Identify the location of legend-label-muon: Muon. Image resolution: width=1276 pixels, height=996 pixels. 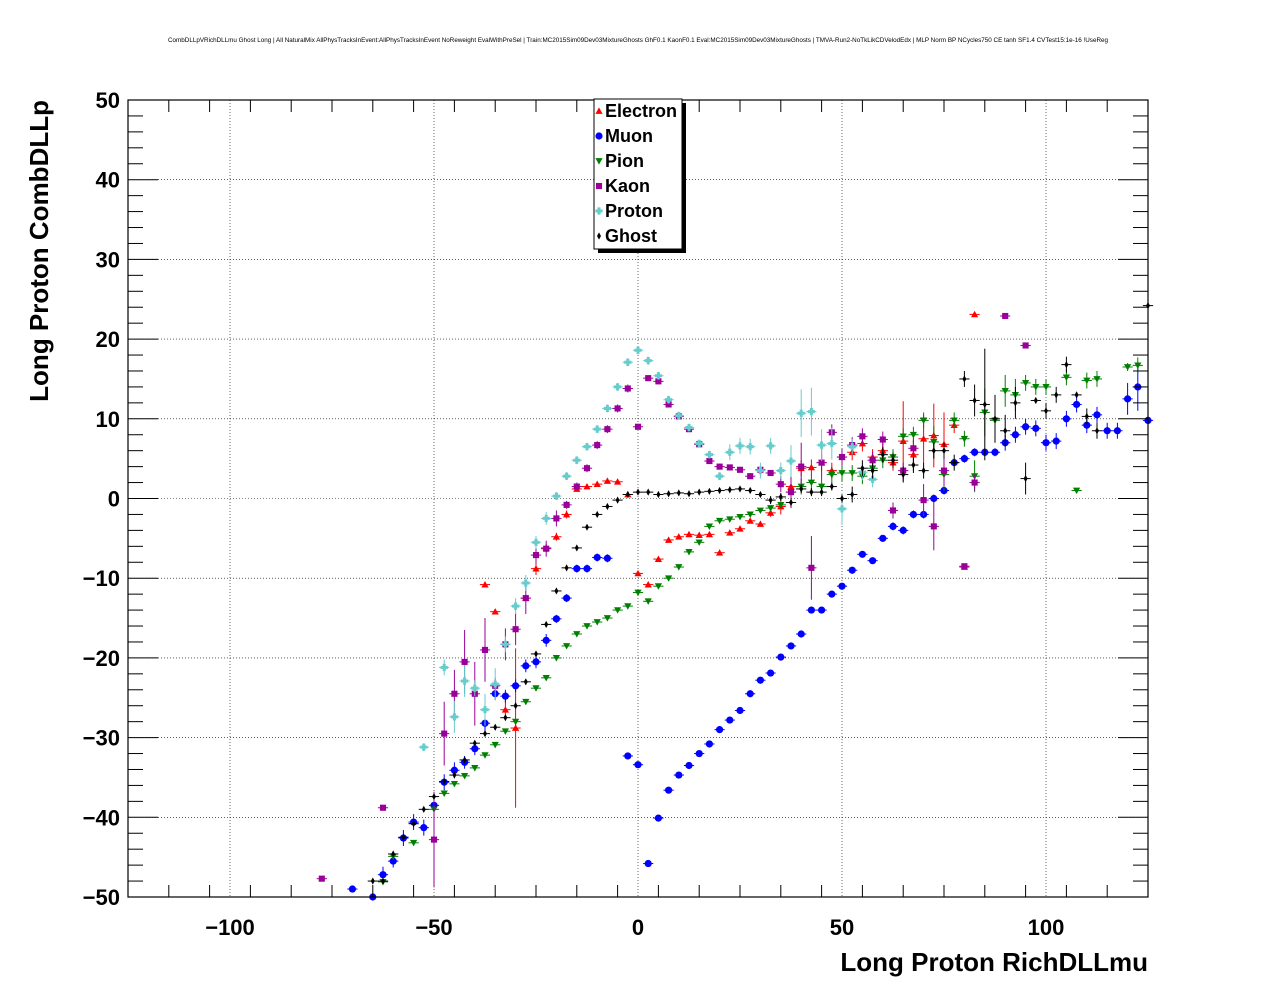
(629, 136).